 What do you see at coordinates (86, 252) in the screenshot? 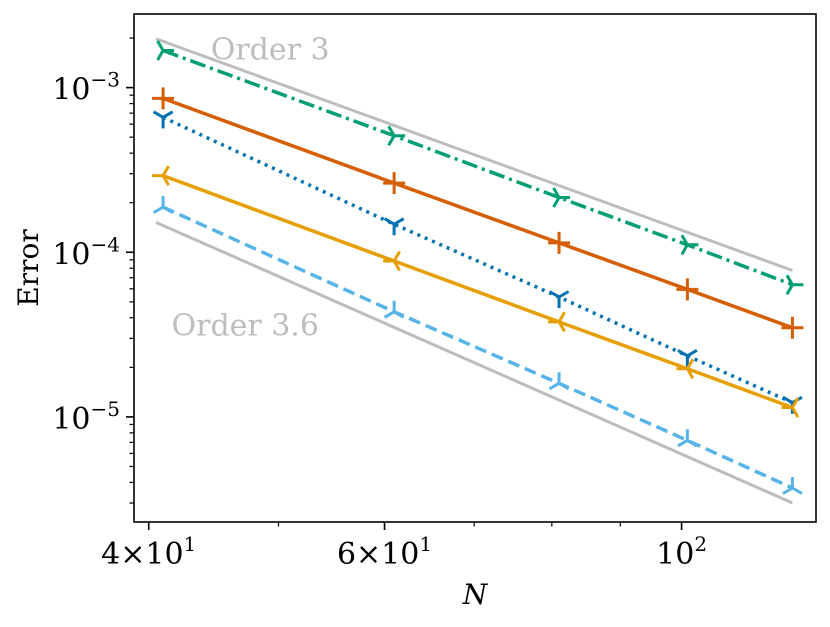
I see `y-tick-label-2: 10⁻⁴` at bounding box center [86, 252].